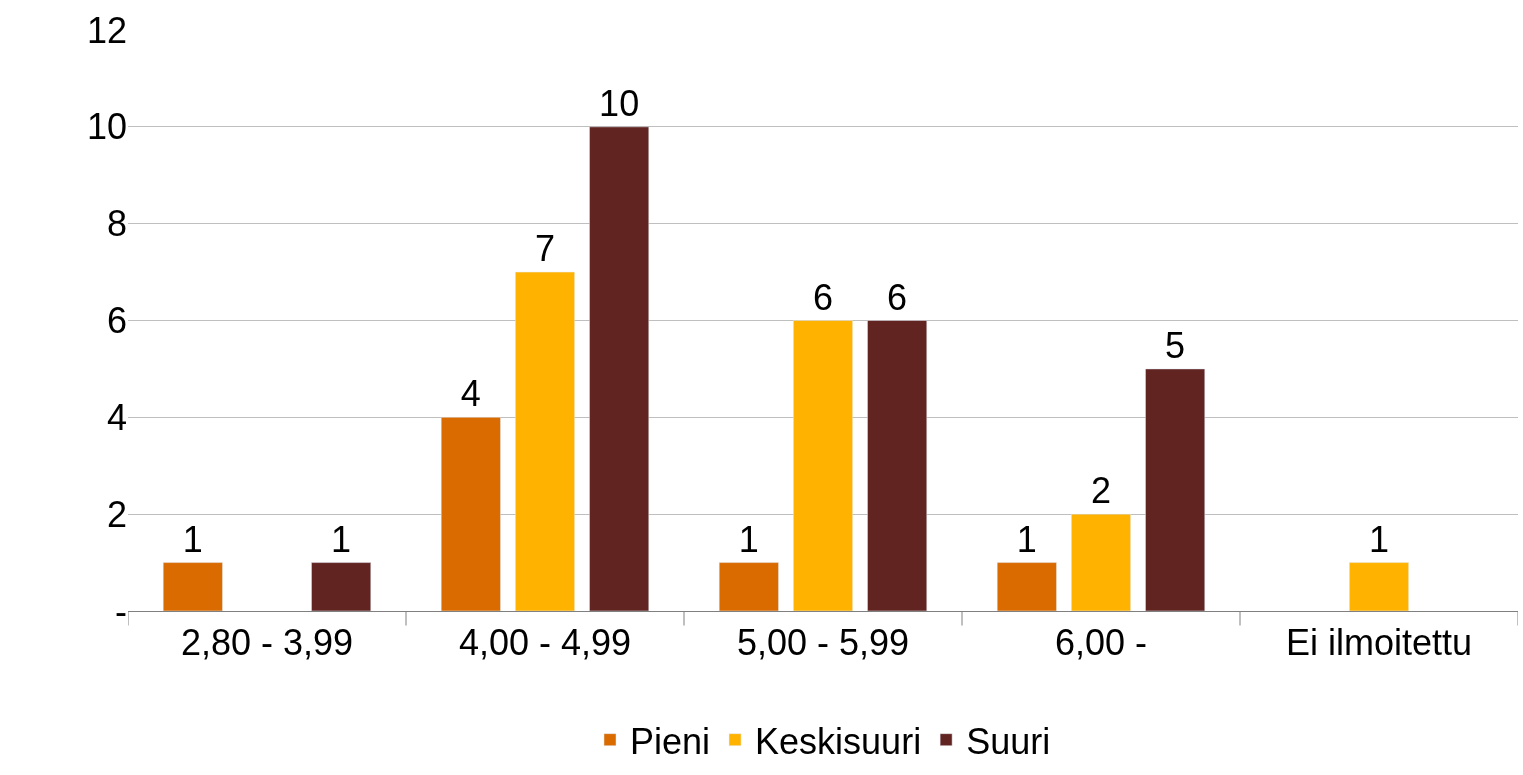  I want to click on legend-label: Keskisuuri, so click(838, 741).